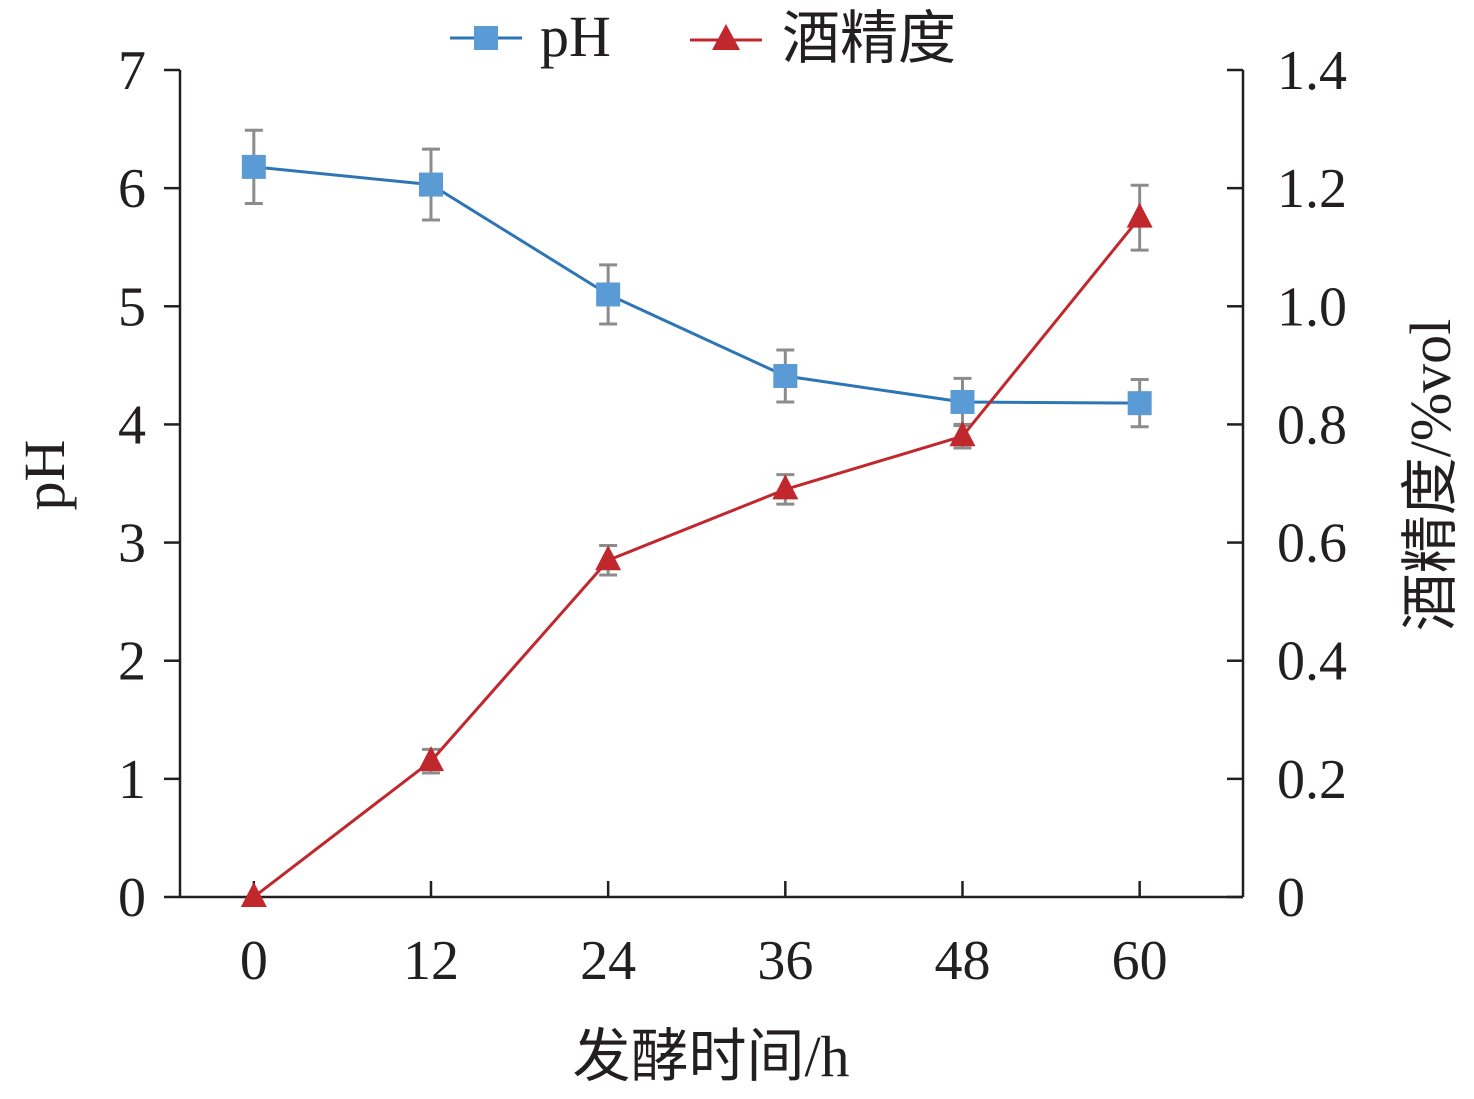  I want to click on legend-ph-marker, so click(486, 38).